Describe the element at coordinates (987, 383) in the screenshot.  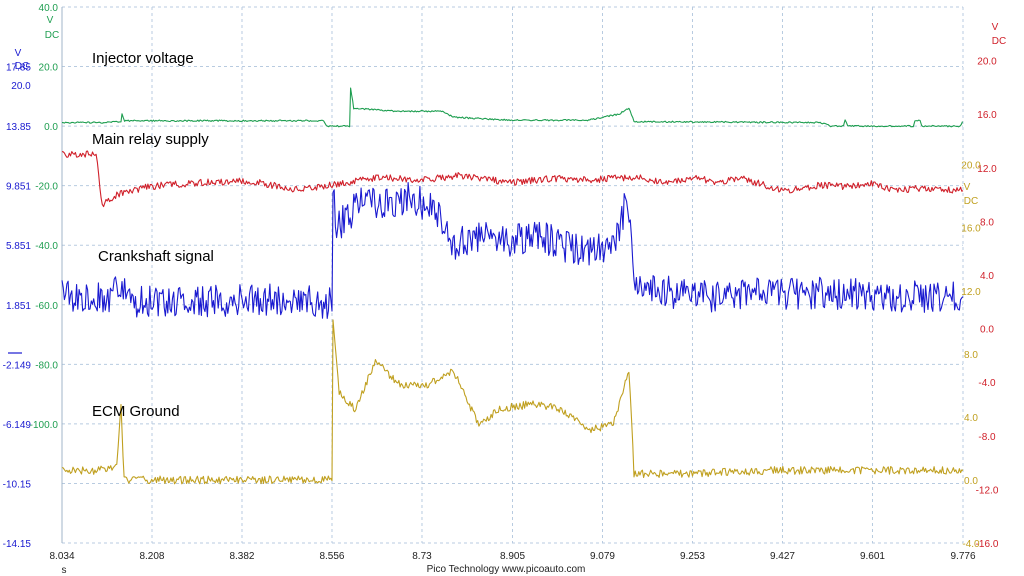
I see `red-axis-tick-label: -4.0` at that location.